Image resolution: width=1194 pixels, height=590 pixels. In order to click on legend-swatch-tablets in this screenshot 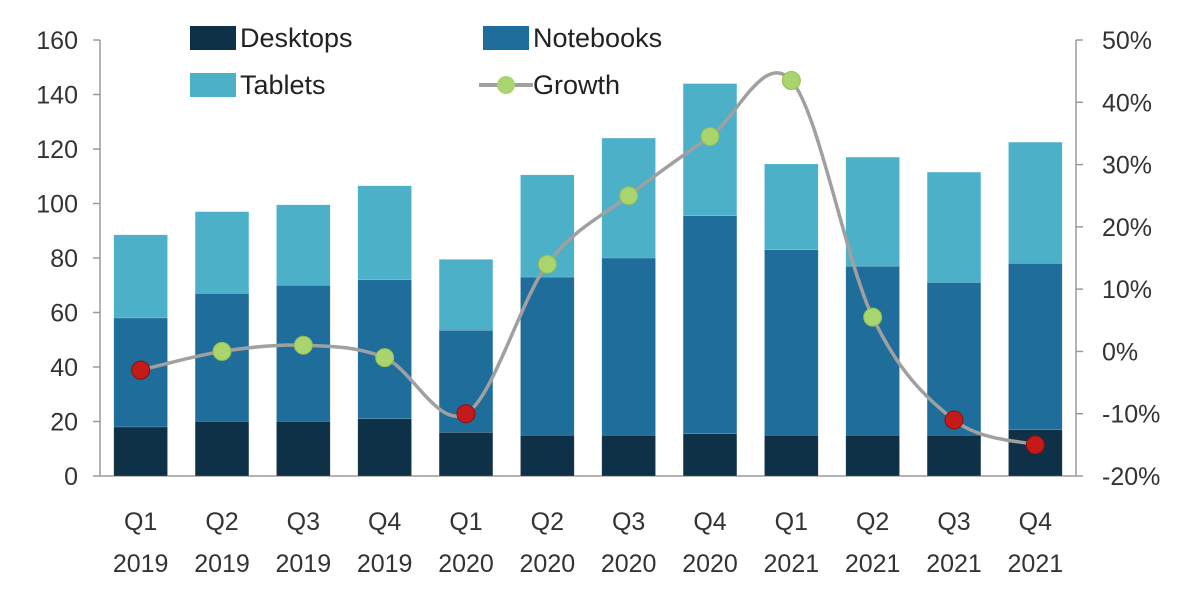, I will do `click(213, 85)`.